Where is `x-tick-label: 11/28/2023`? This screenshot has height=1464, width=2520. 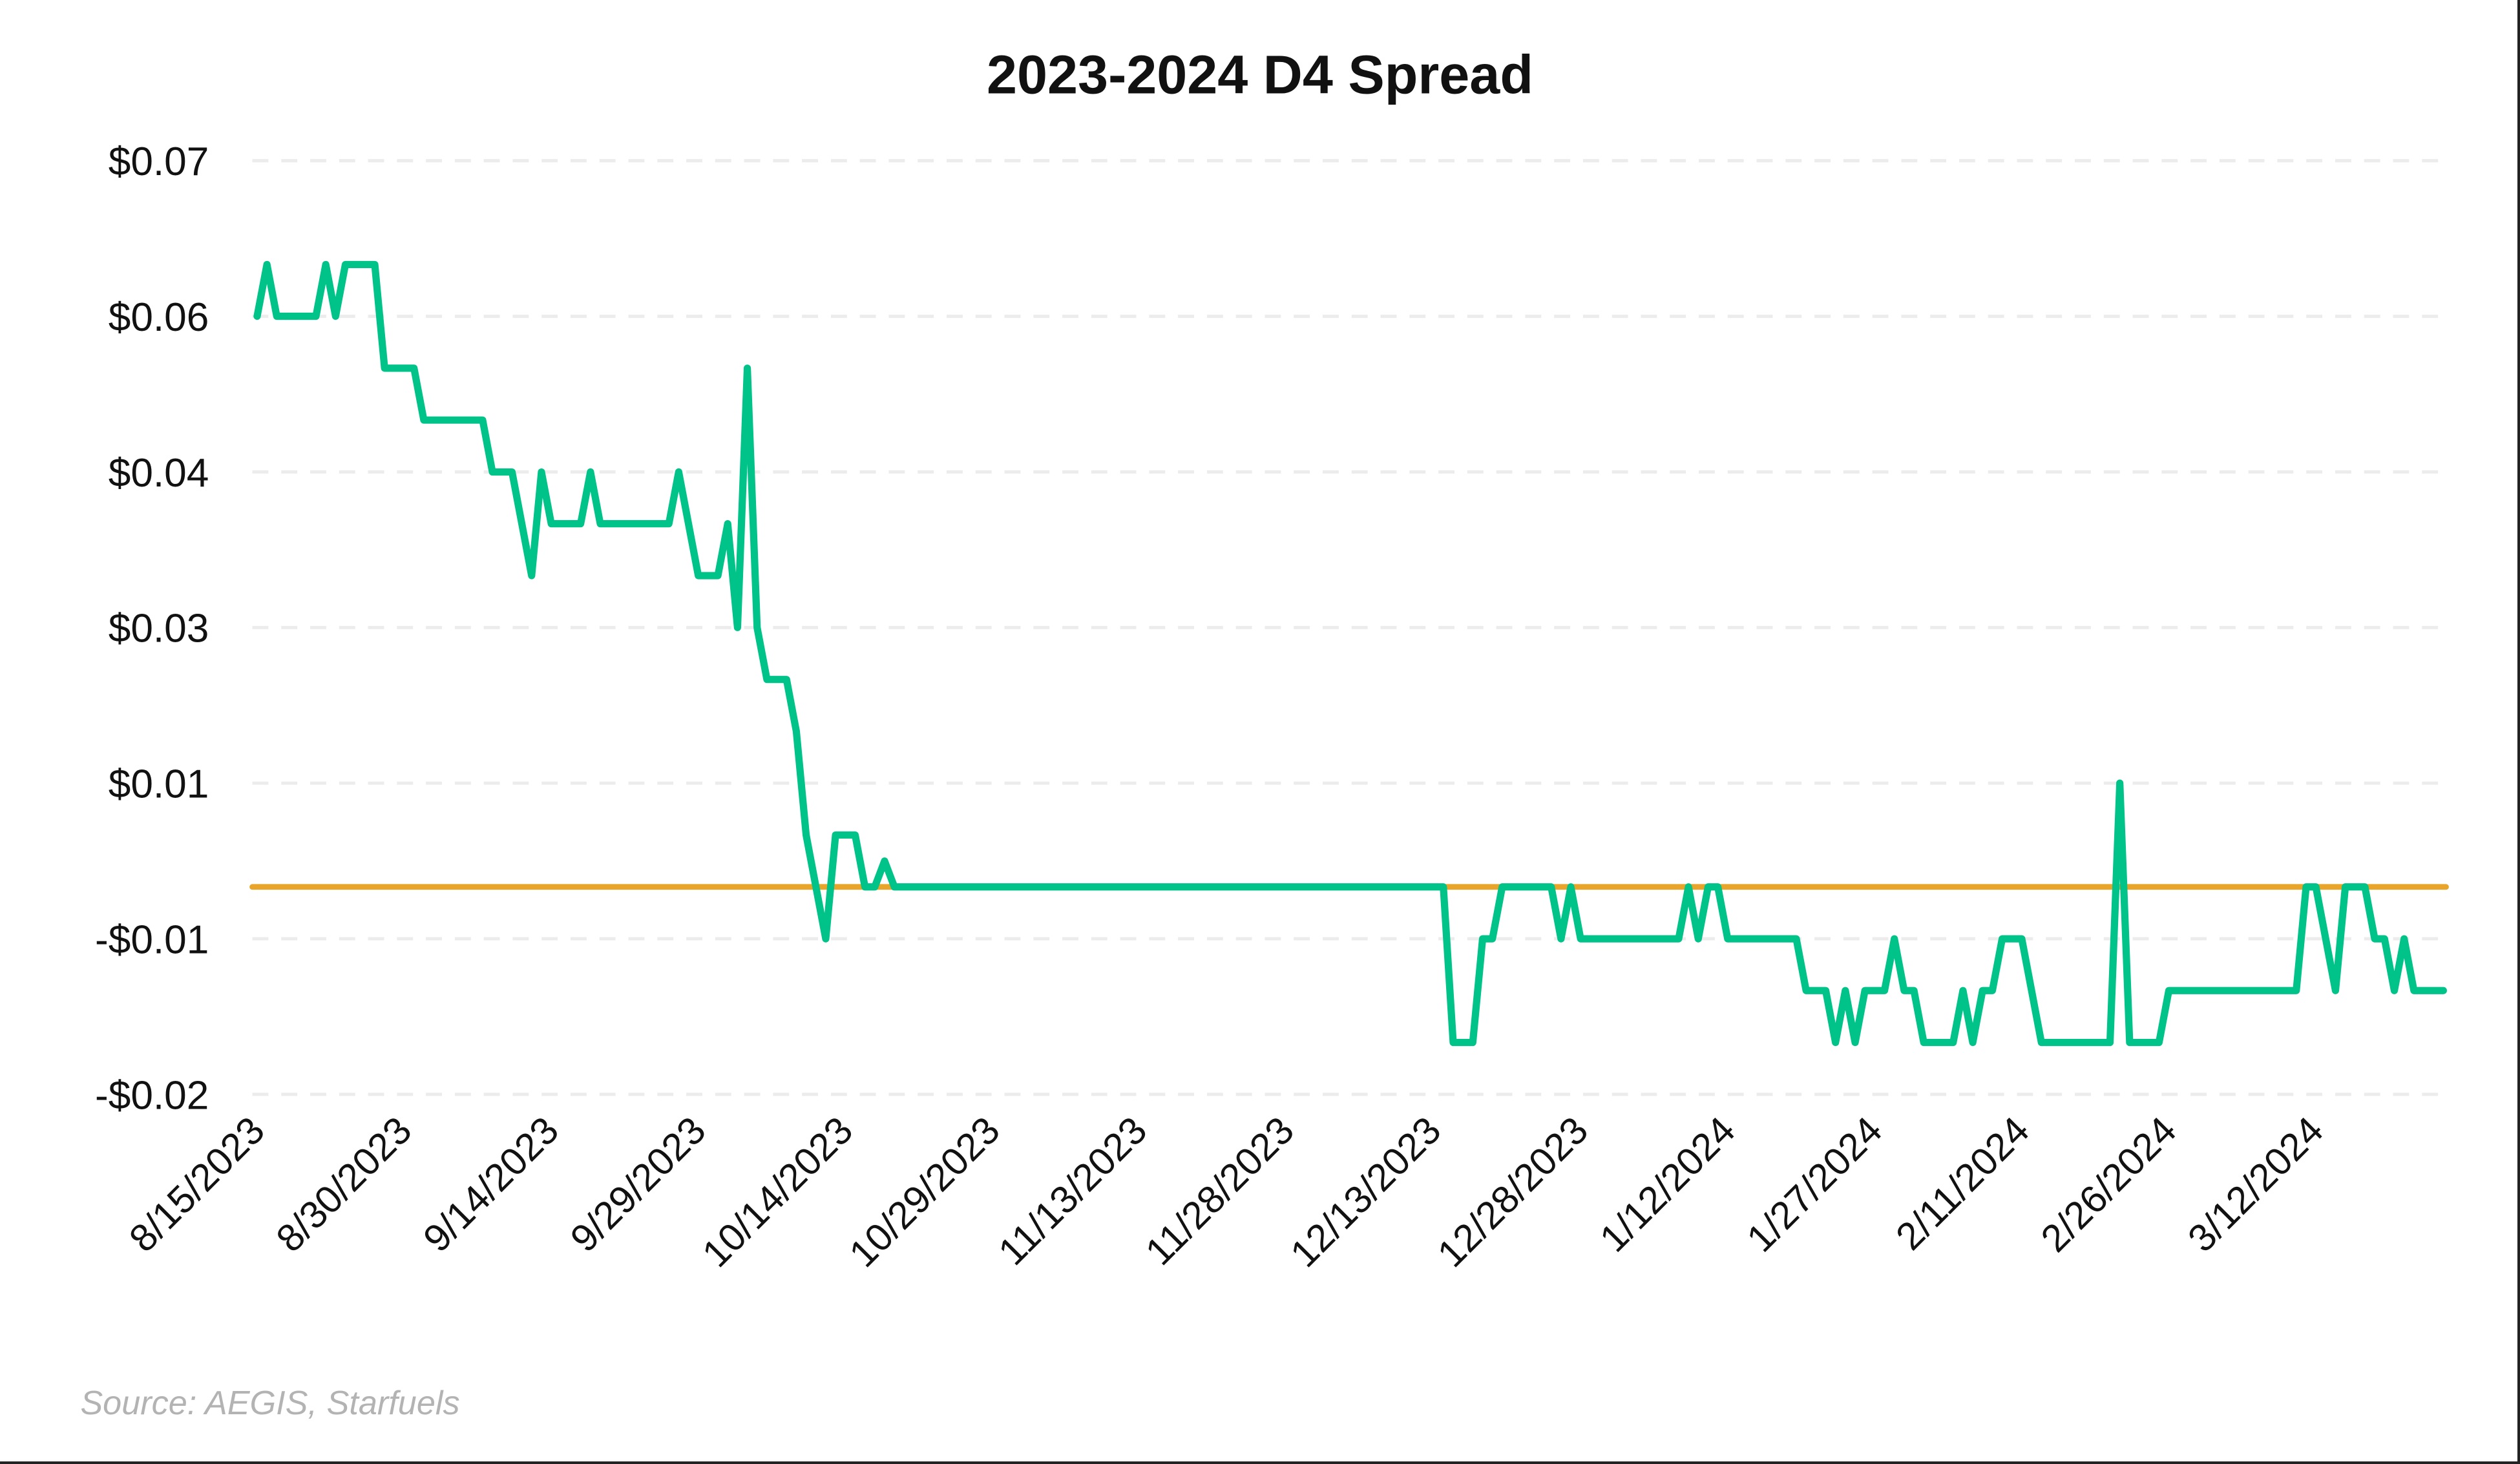
x-tick-label: 11/28/2023 is located at coordinates (1220, 1190).